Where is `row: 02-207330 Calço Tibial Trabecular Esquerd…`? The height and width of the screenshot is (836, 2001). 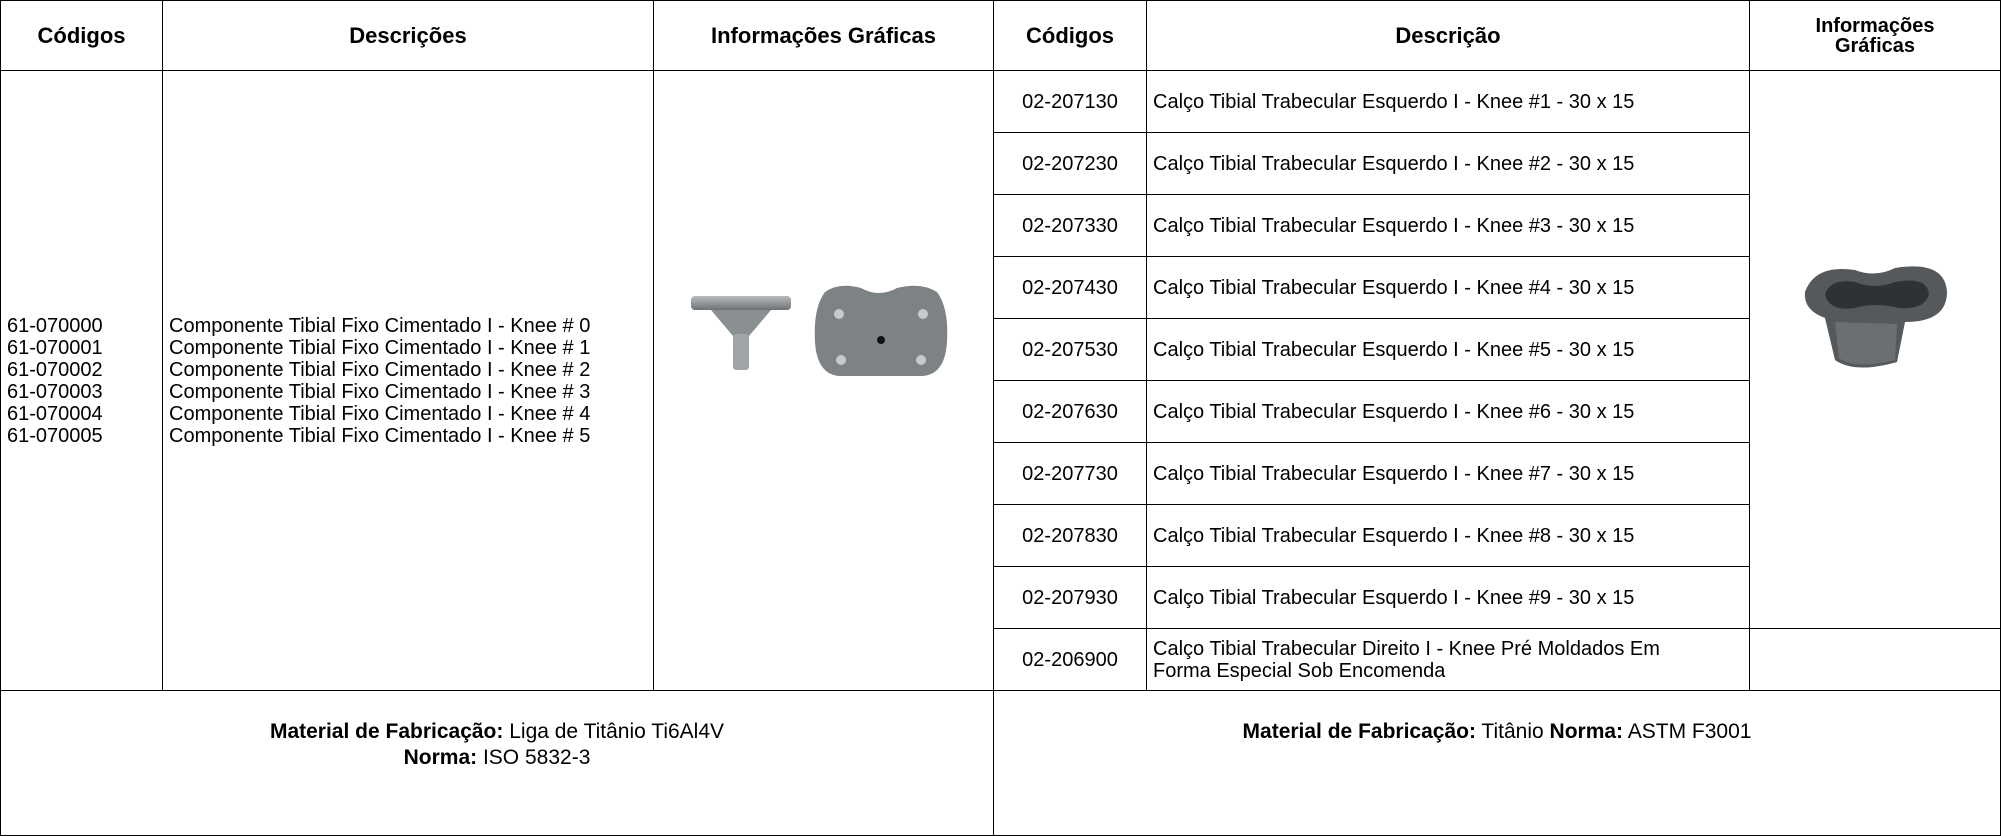 row: 02-207330 Calço Tibial Trabecular Esquerd… is located at coordinates (1001, 225).